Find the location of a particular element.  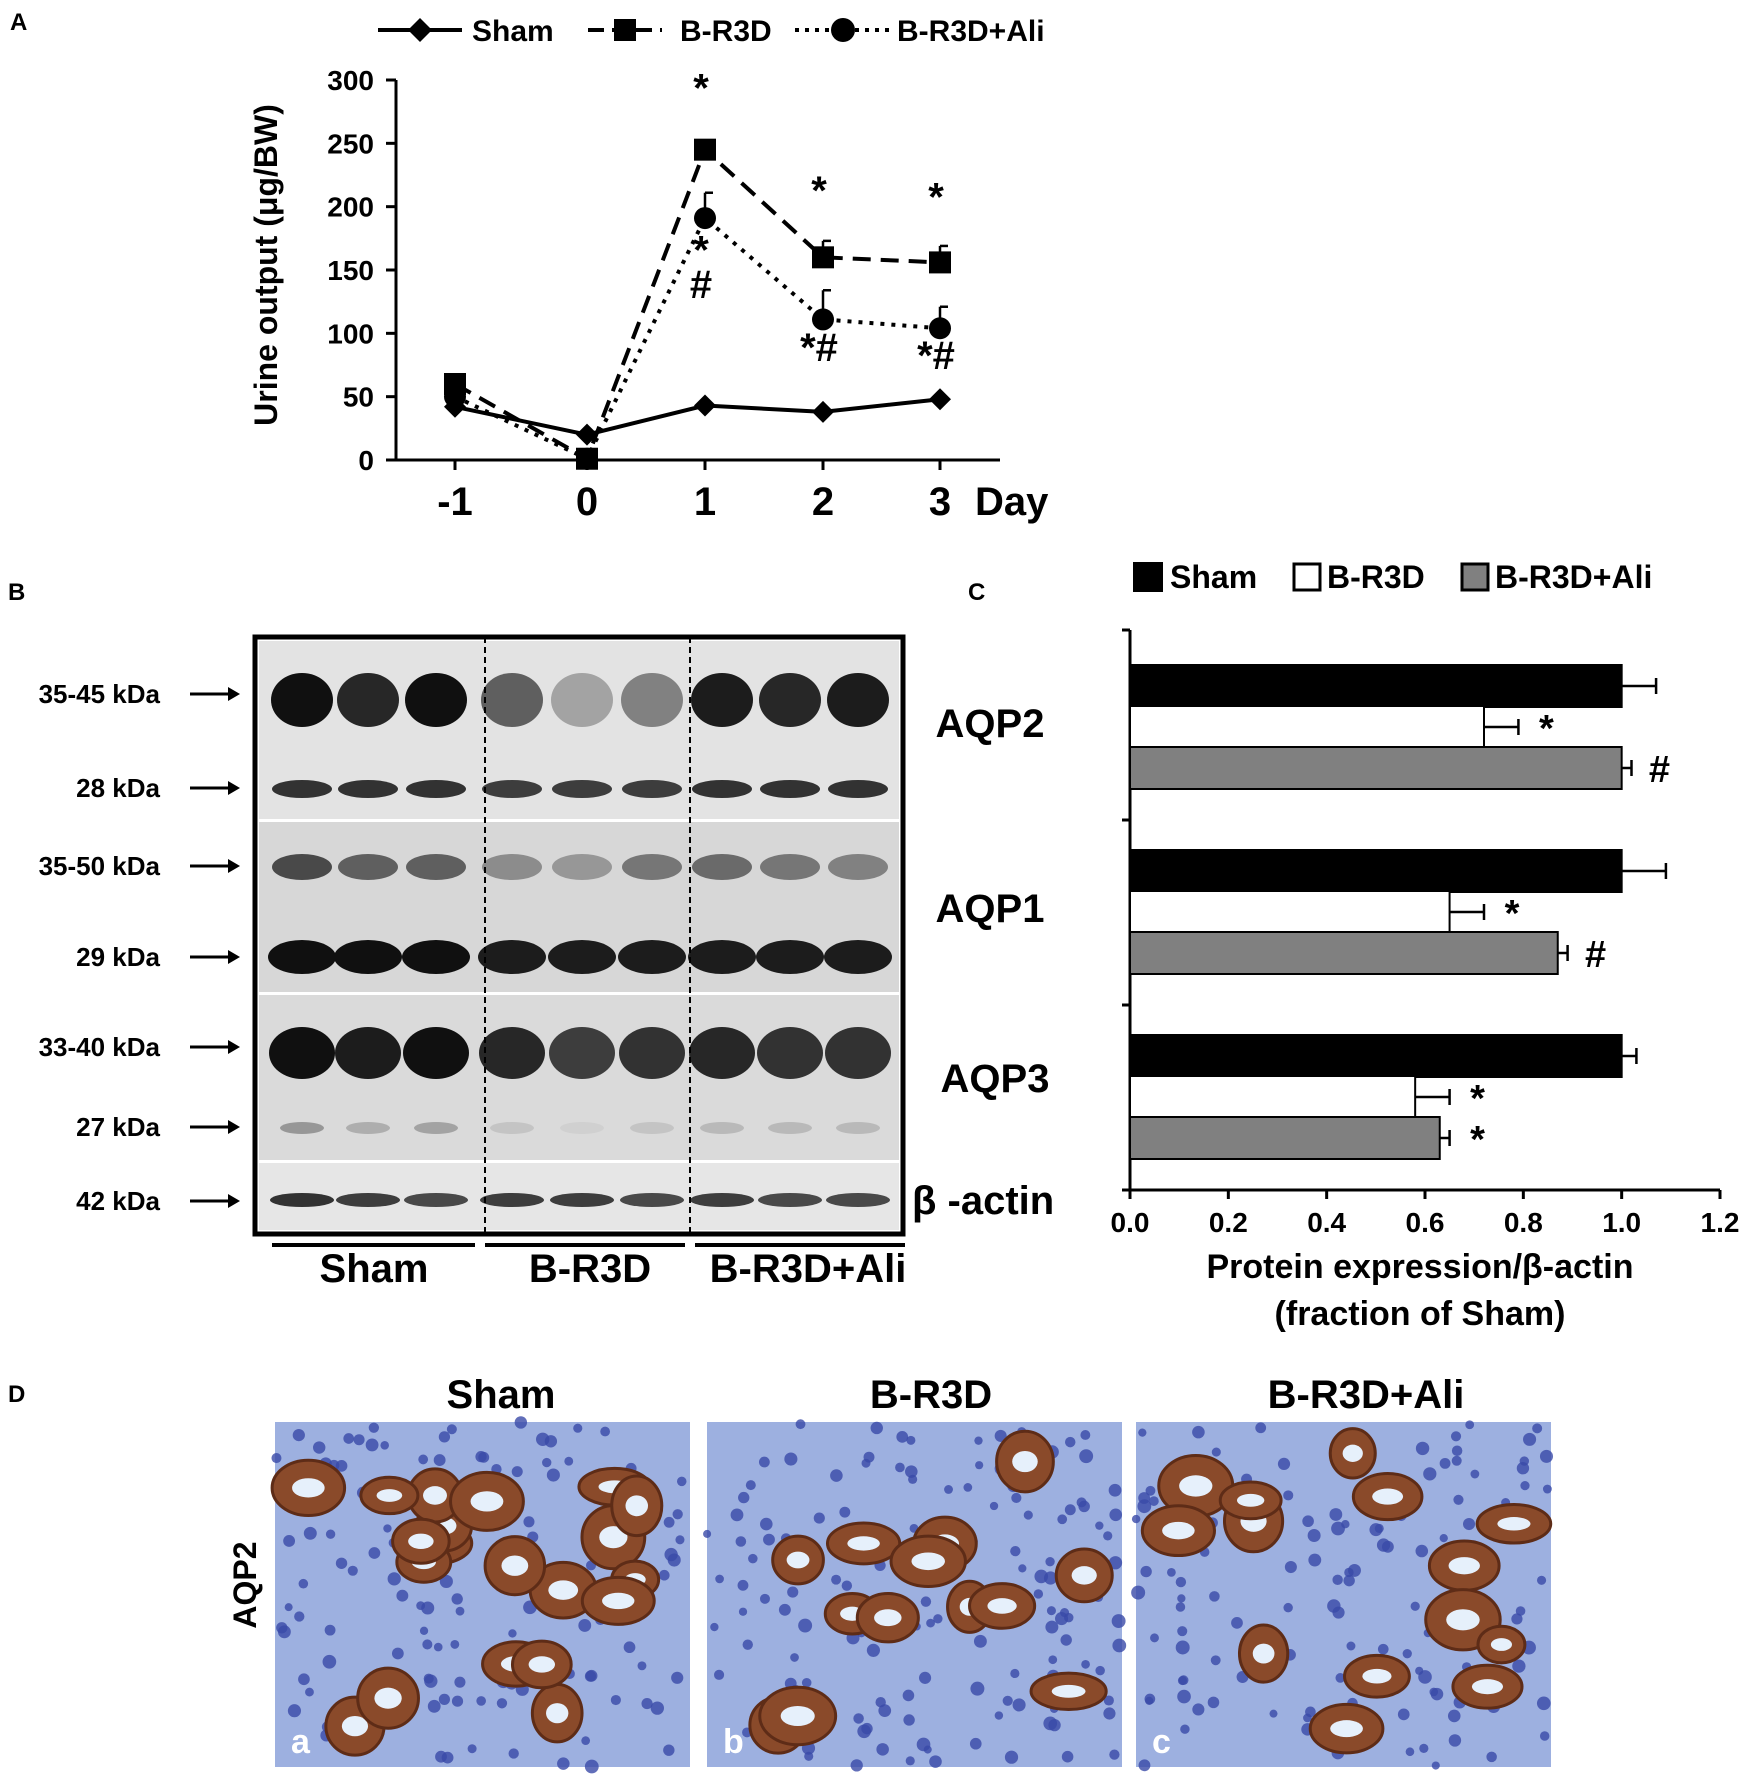

x-tick-label: 3 is located at coordinates (940, 502).